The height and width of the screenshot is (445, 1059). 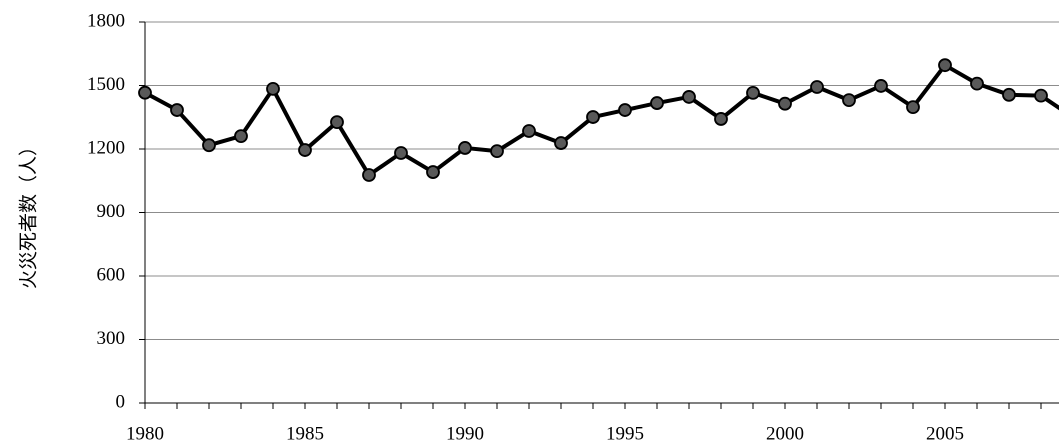 I want to click on x-tick-label: 1985, so click(x=305, y=433).